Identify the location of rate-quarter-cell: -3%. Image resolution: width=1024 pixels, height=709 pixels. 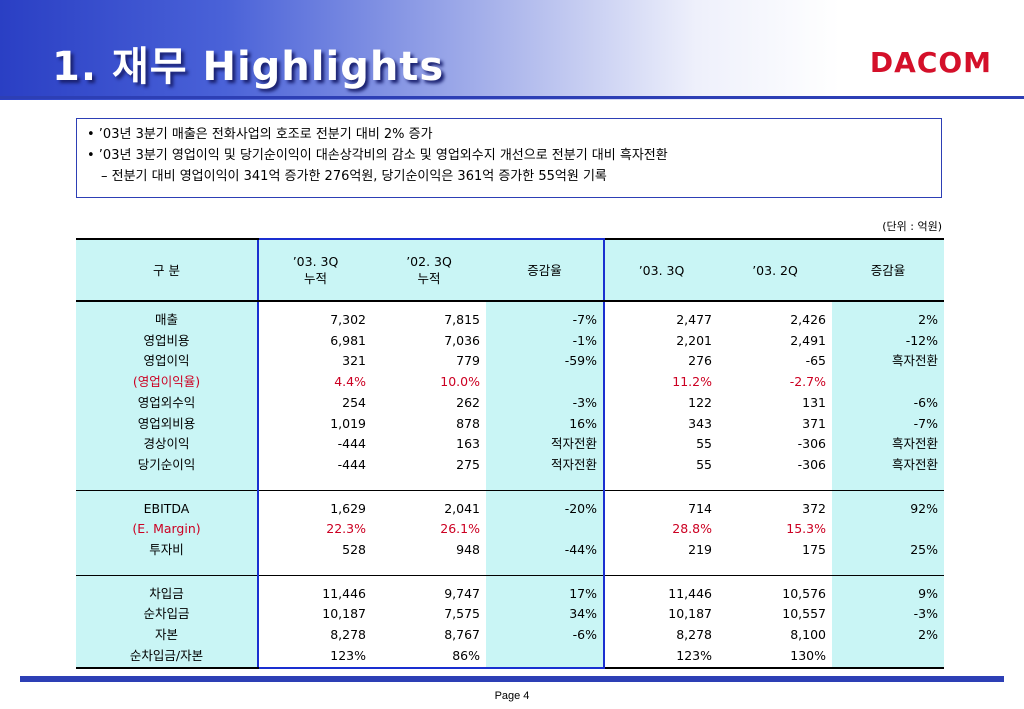
(888, 615).